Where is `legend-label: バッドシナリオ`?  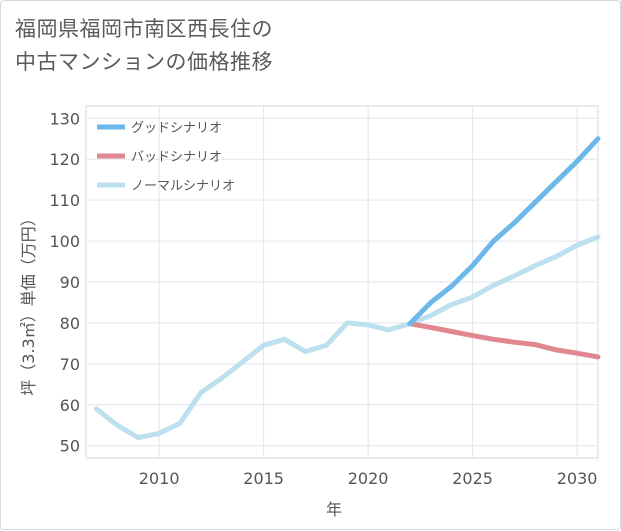 legend-label: バッドシナリオ is located at coordinates (176, 157).